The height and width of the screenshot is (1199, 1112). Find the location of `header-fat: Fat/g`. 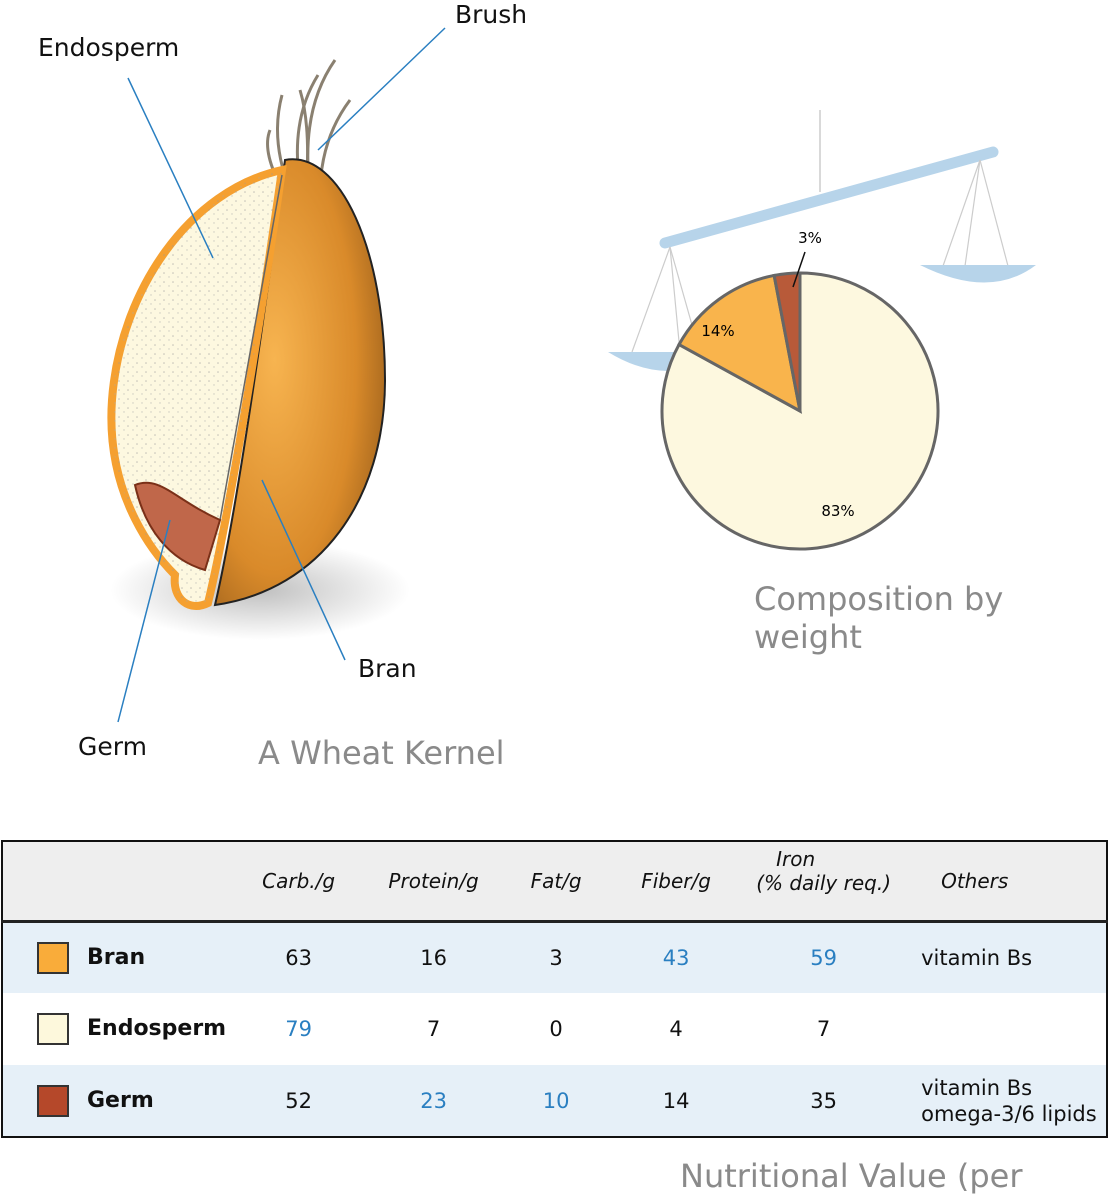

header-fat: Fat/g is located at coordinates (556, 880).